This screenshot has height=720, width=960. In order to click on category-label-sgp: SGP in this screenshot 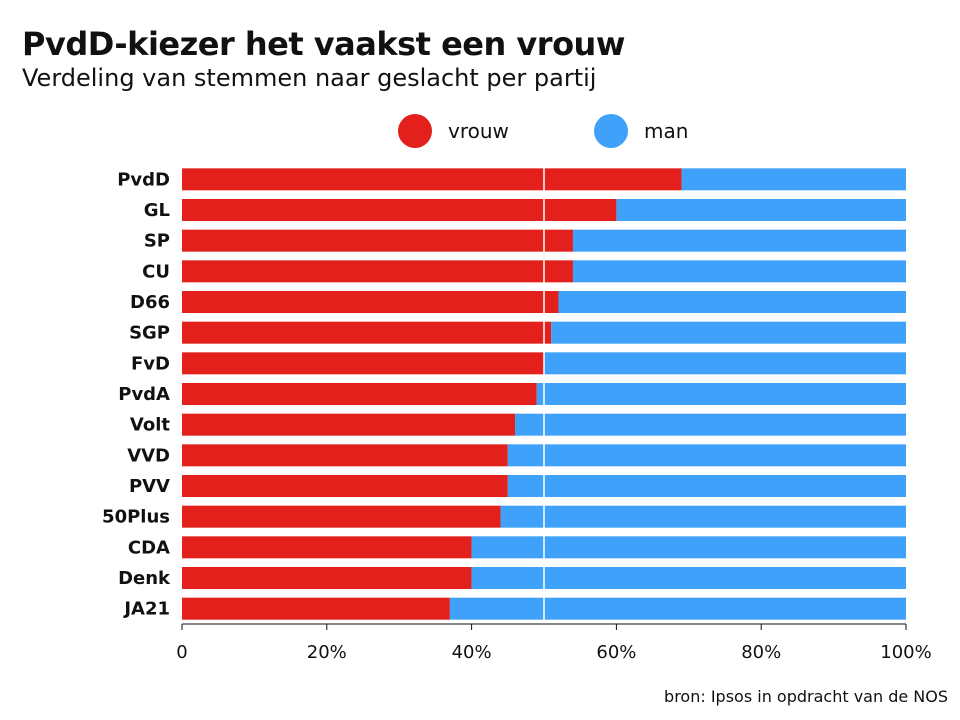, I will do `click(149, 333)`.